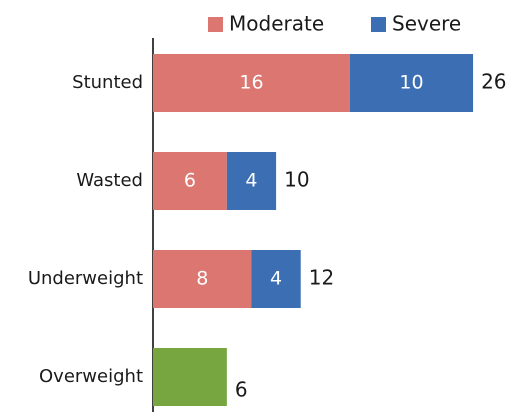 The image size is (516, 417). I want to click on total-label: 12, so click(321, 278).